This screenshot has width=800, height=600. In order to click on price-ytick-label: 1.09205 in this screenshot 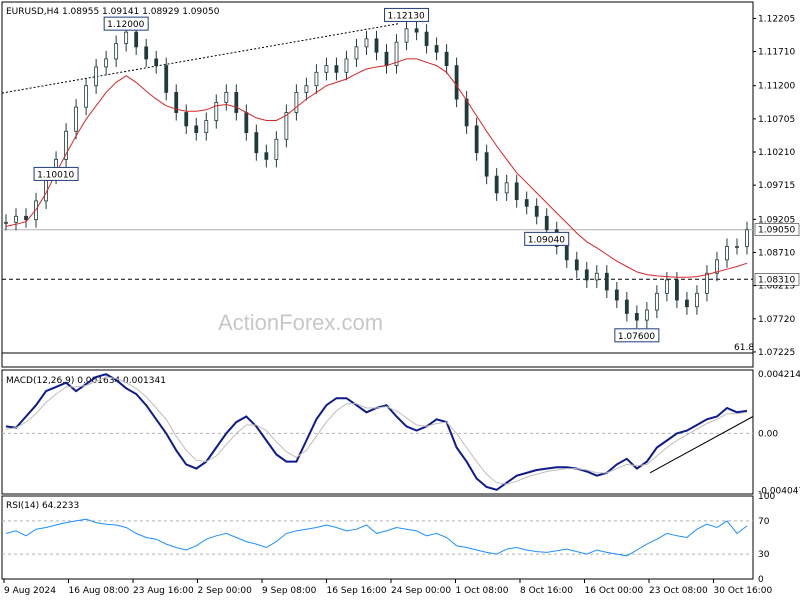, I will do `click(776, 220)`.